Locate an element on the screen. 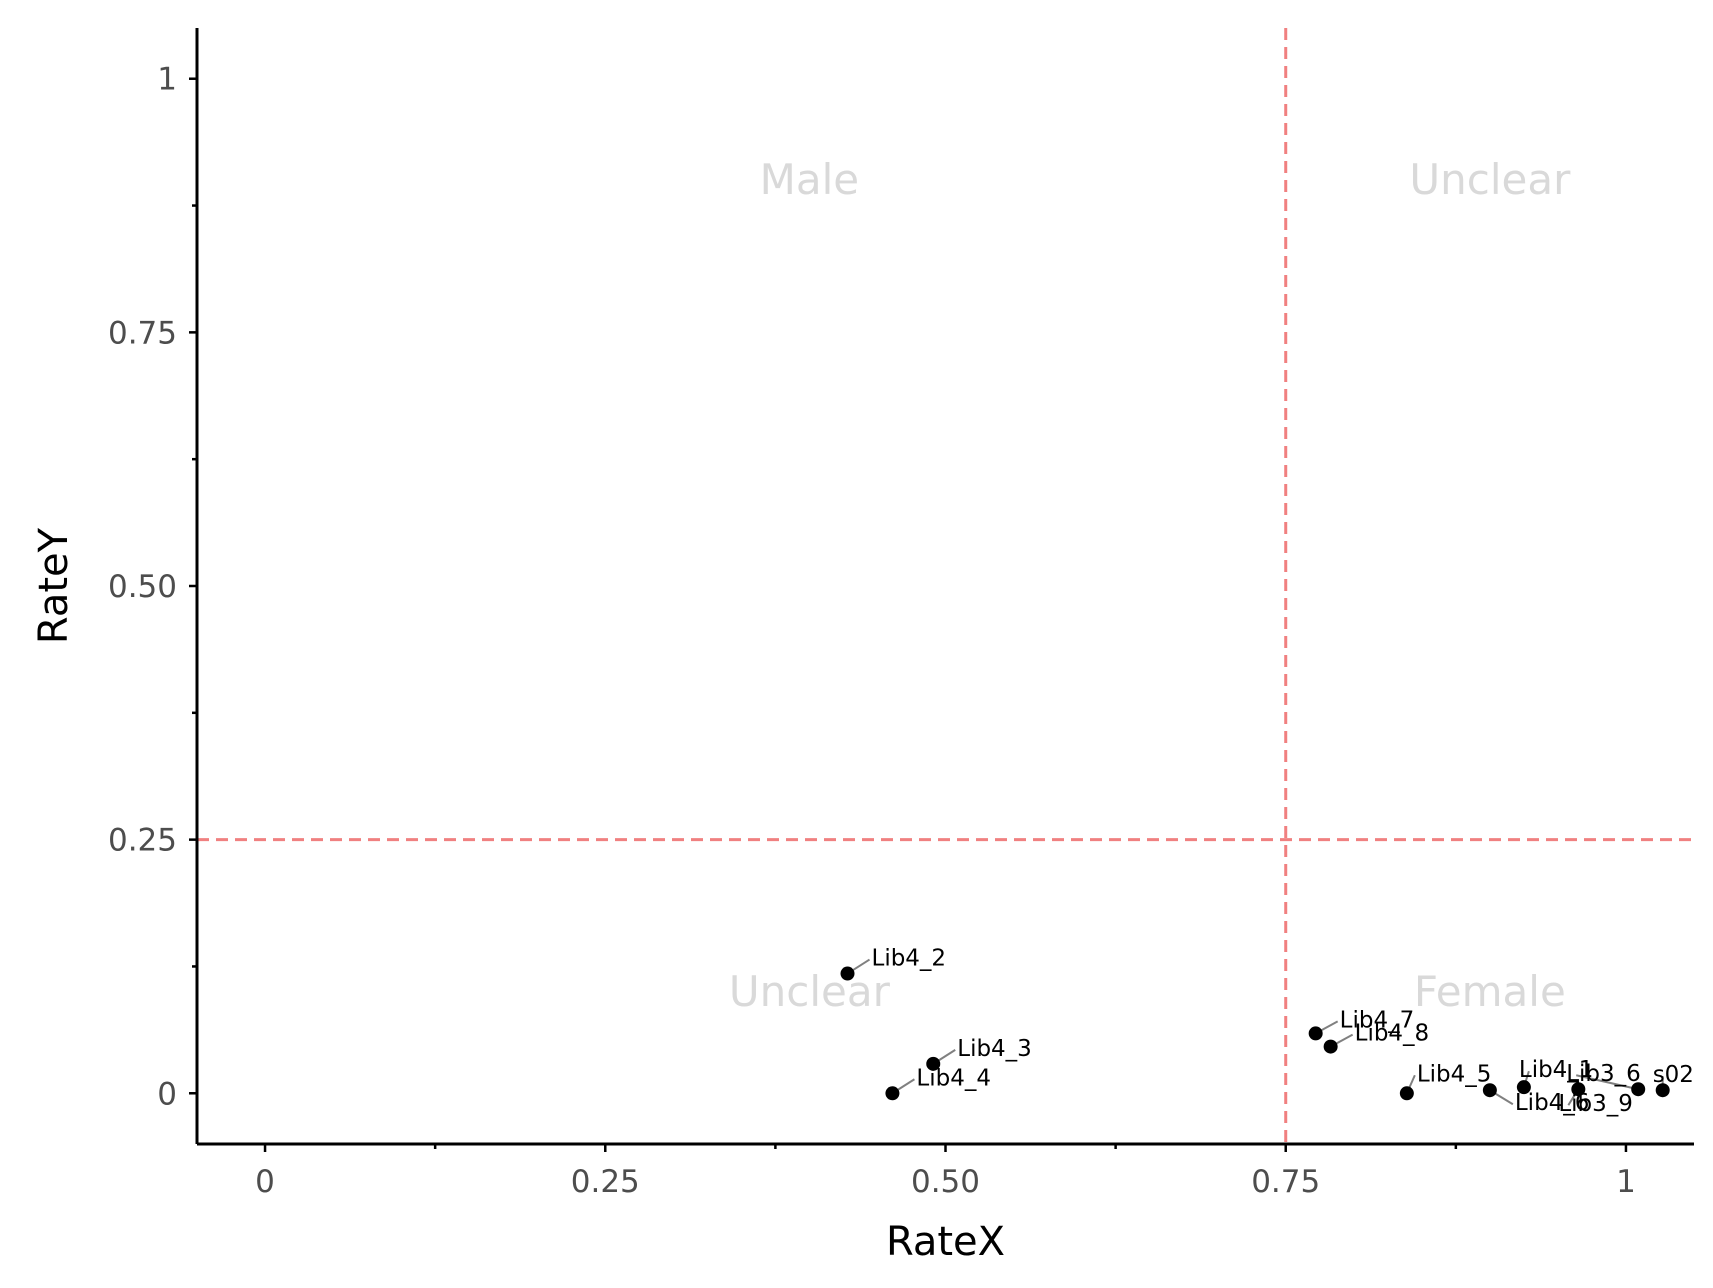 The image size is (1713, 1288). x-axis-ticks: 0 0.25 0.50 0.75 1 is located at coordinates (945, 1172).